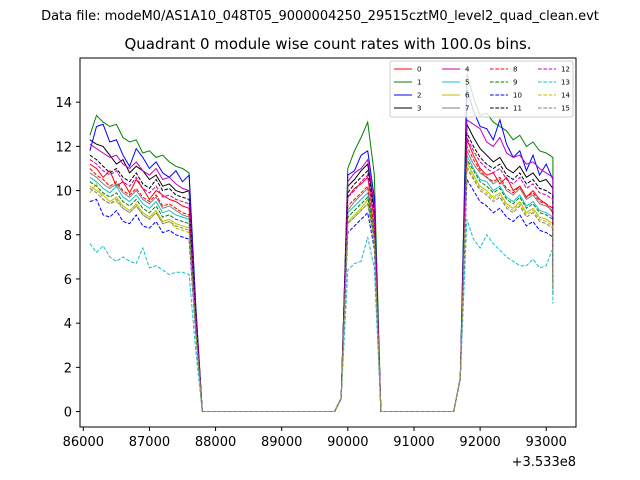 The image size is (640, 480). What do you see at coordinates (546, 442) in the screenshot?
I see `x-tick-label: 93000` at bounding box center [546, 442].